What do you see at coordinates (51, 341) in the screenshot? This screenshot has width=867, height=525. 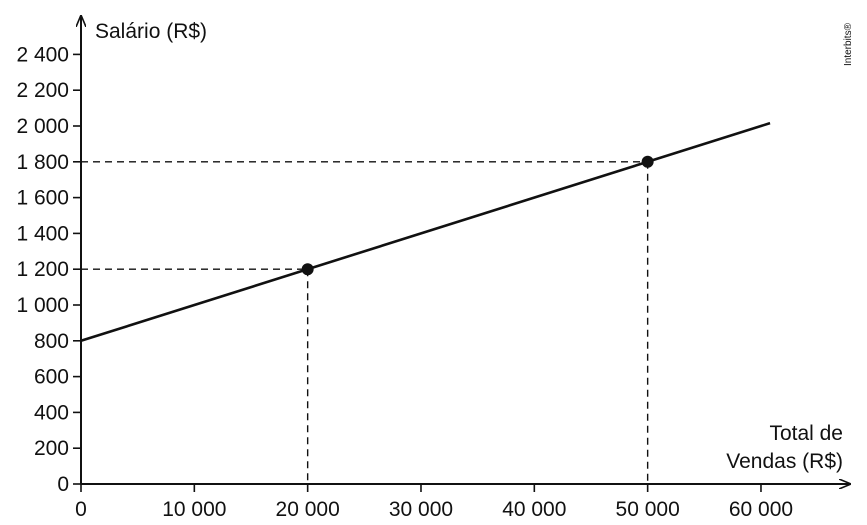 I see `y-tick-label: 800` at bounding box center [51, 341].